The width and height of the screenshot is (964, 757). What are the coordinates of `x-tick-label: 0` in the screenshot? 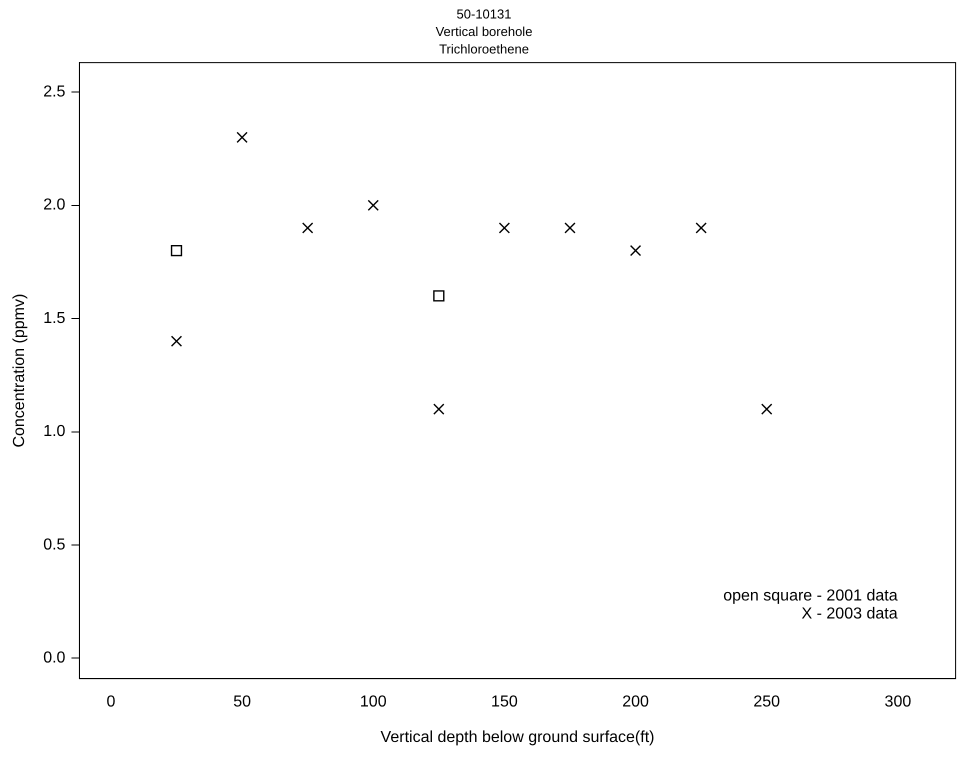 It's located at (111, 702).